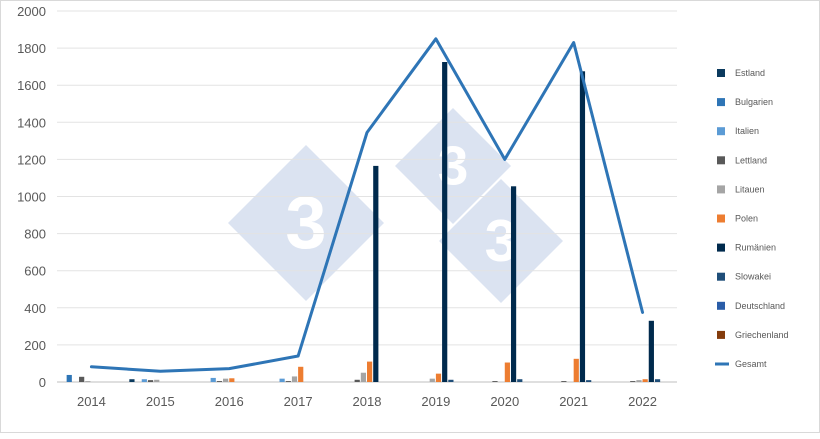  I want to click on legend-label: Bulgarien, so click(754, 102).